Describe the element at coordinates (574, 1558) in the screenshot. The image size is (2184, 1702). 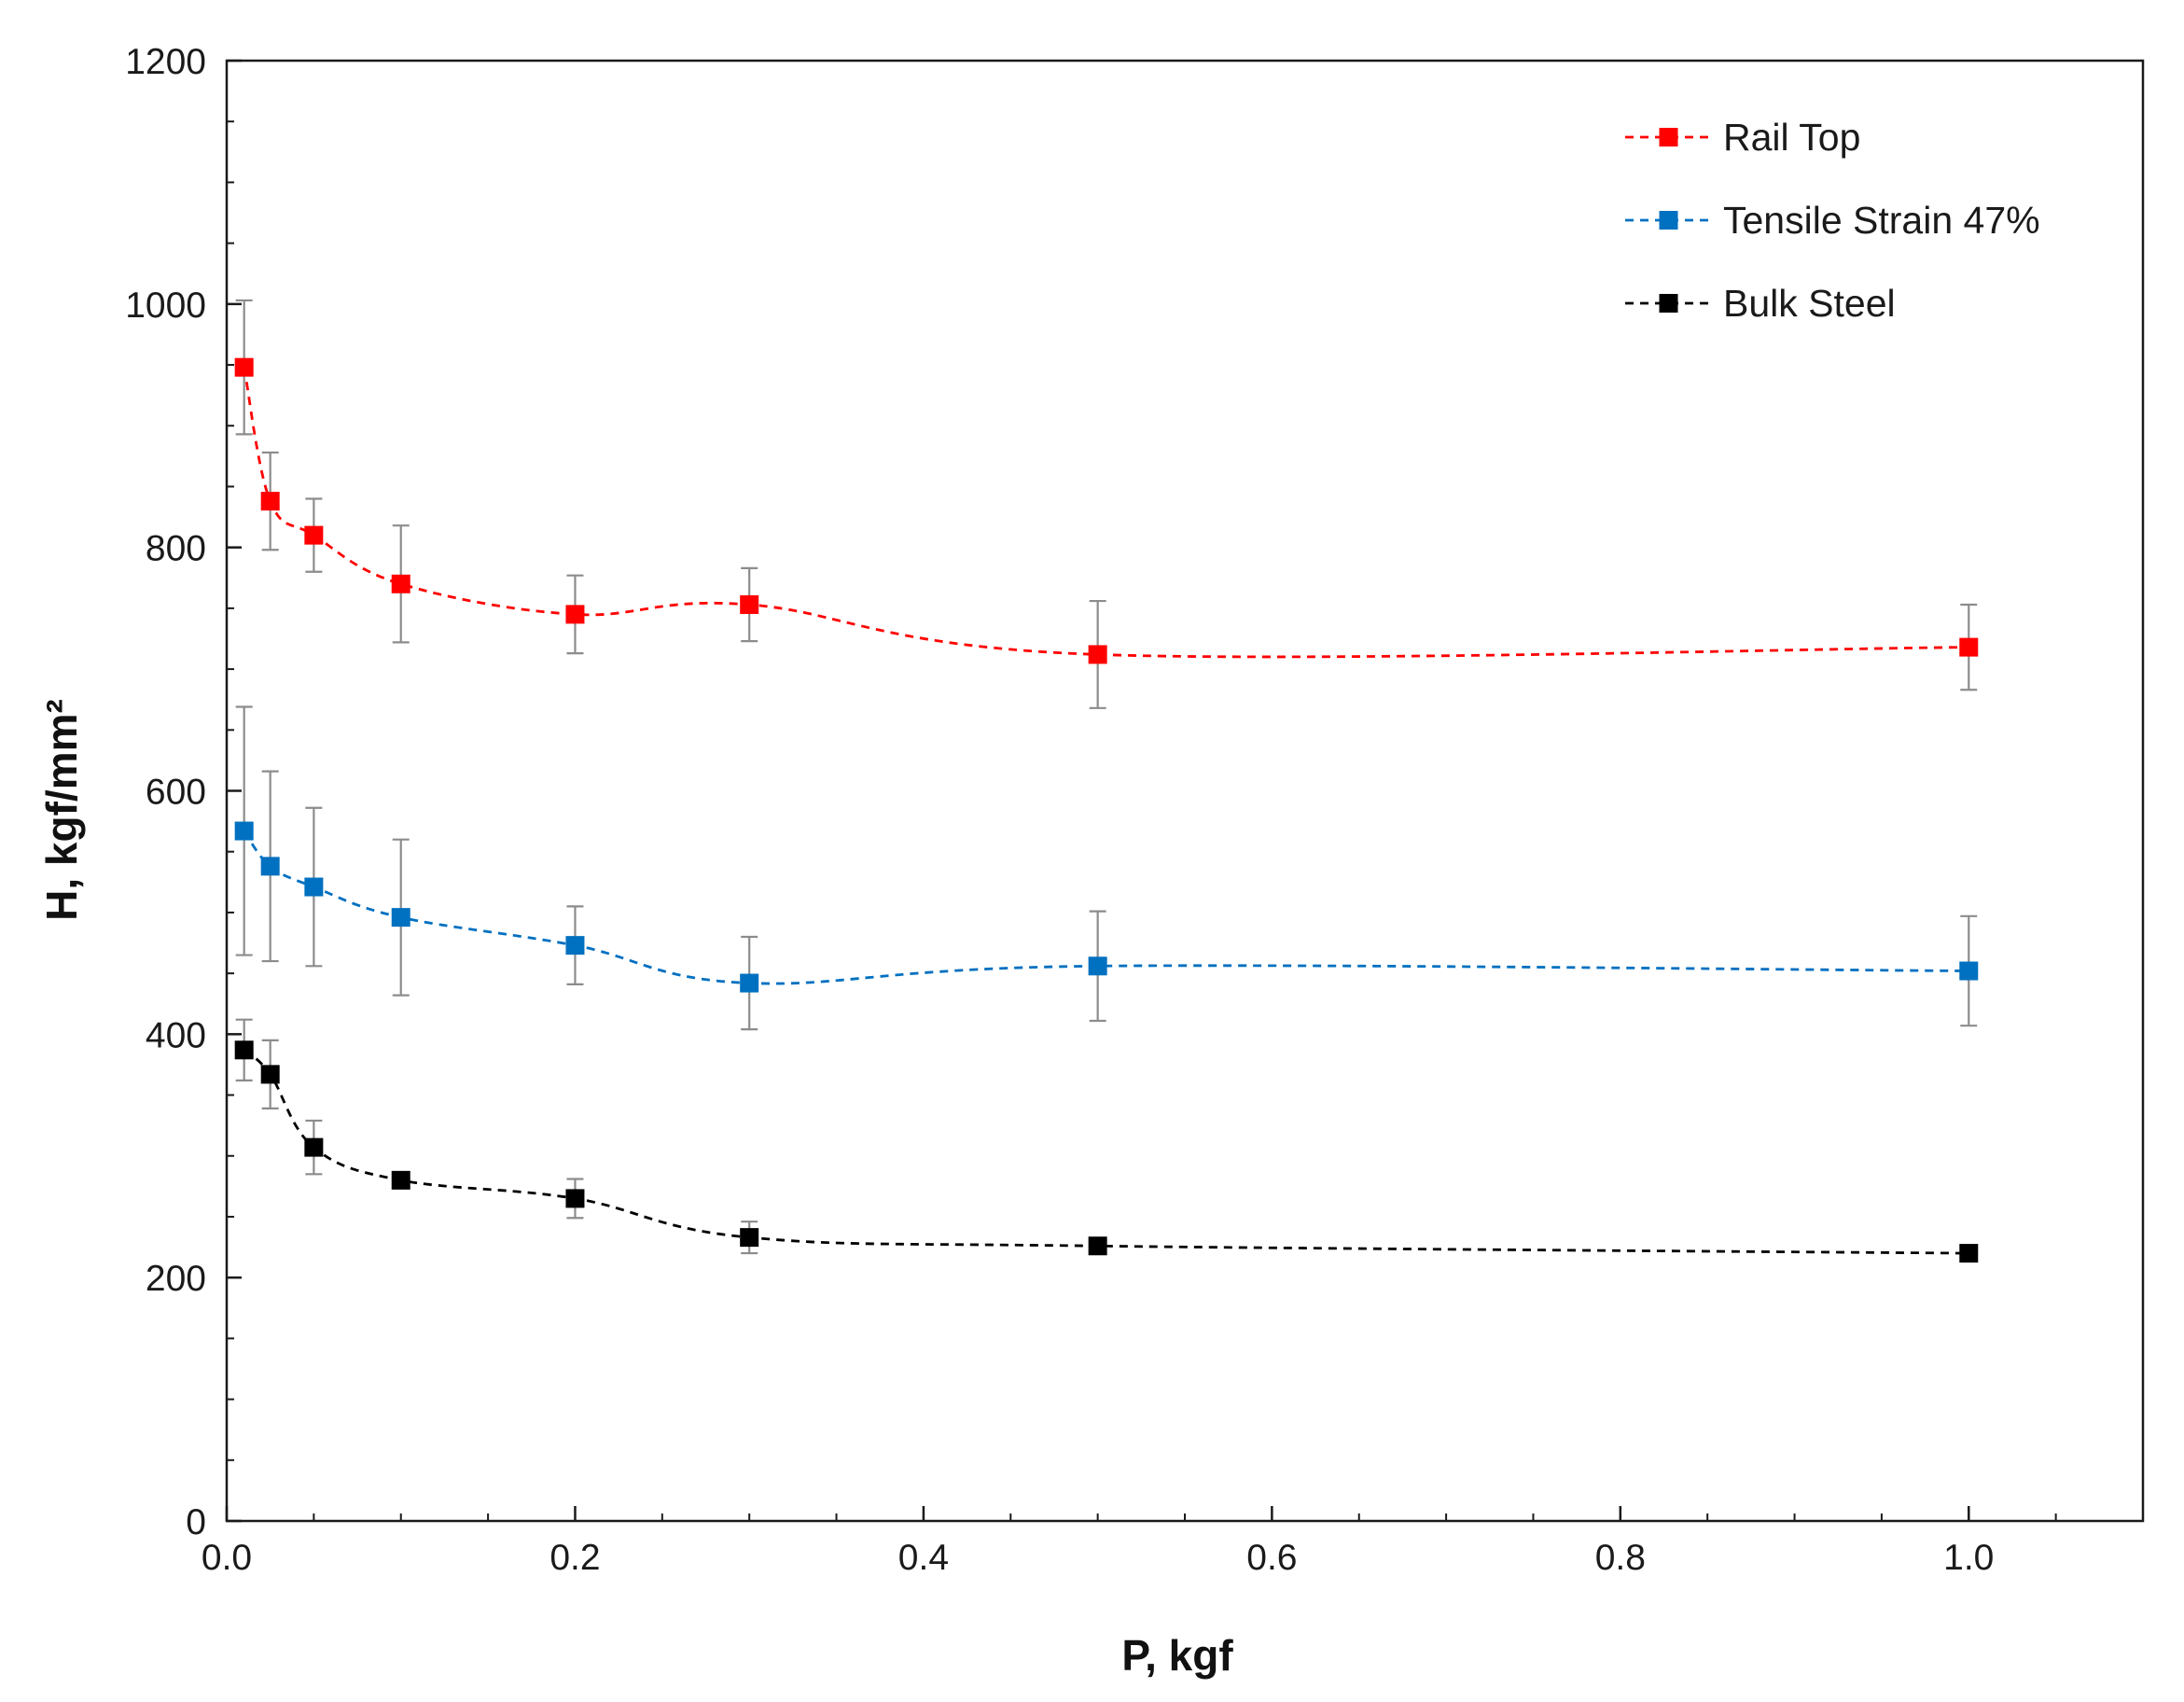
I see `x-tick-label: 0.2` at that location.